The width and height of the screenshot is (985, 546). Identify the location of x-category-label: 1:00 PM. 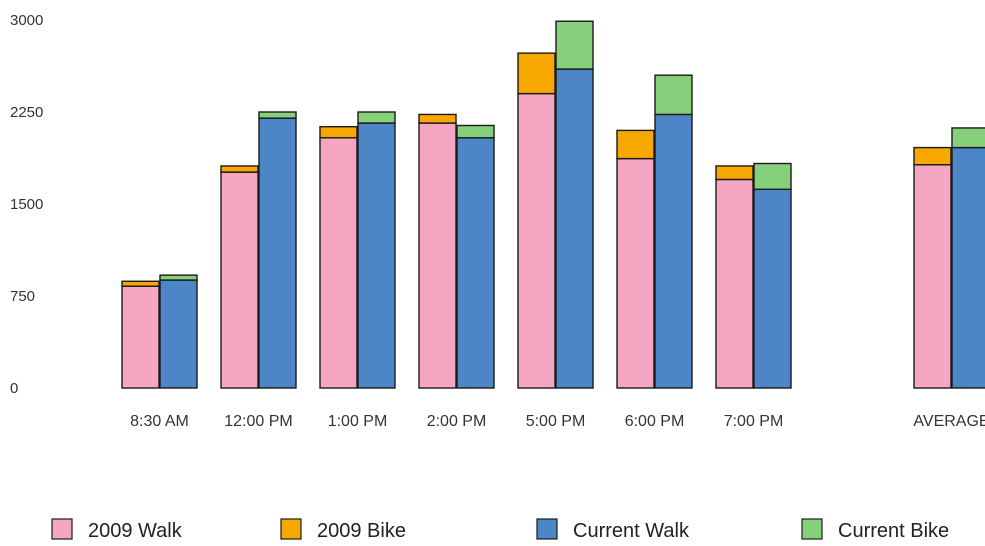
(358, 421).